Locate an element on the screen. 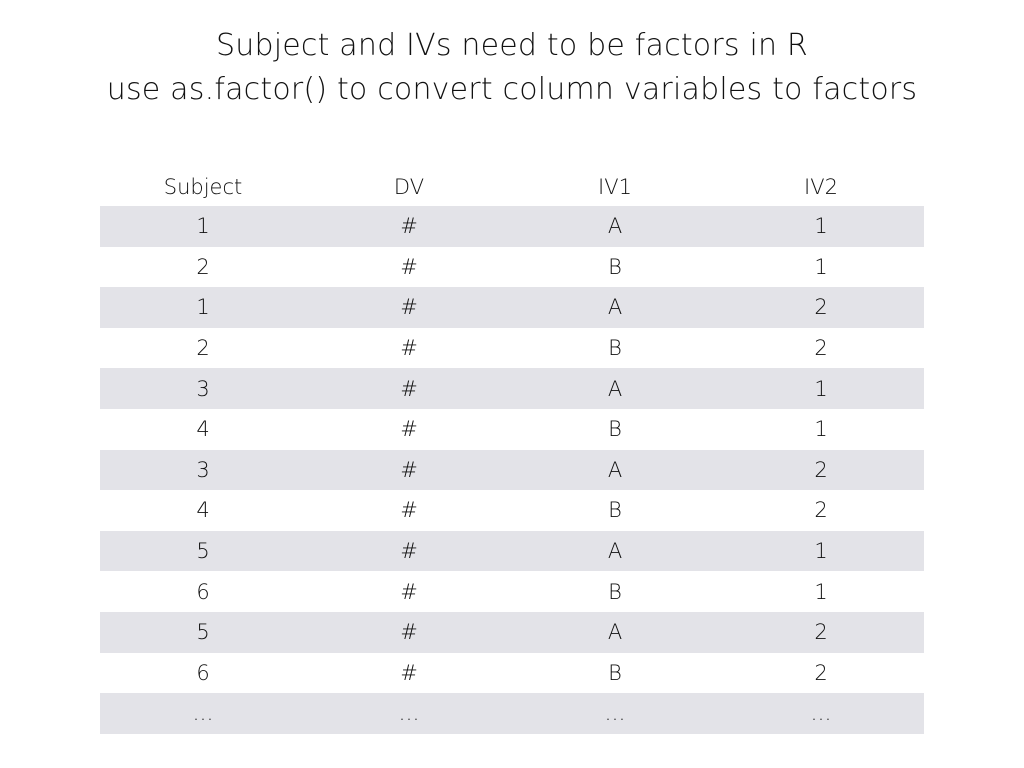 This screenshot has width=1024, height=768. table-row: 5 # A 2 is located at coordinates (512, 632).